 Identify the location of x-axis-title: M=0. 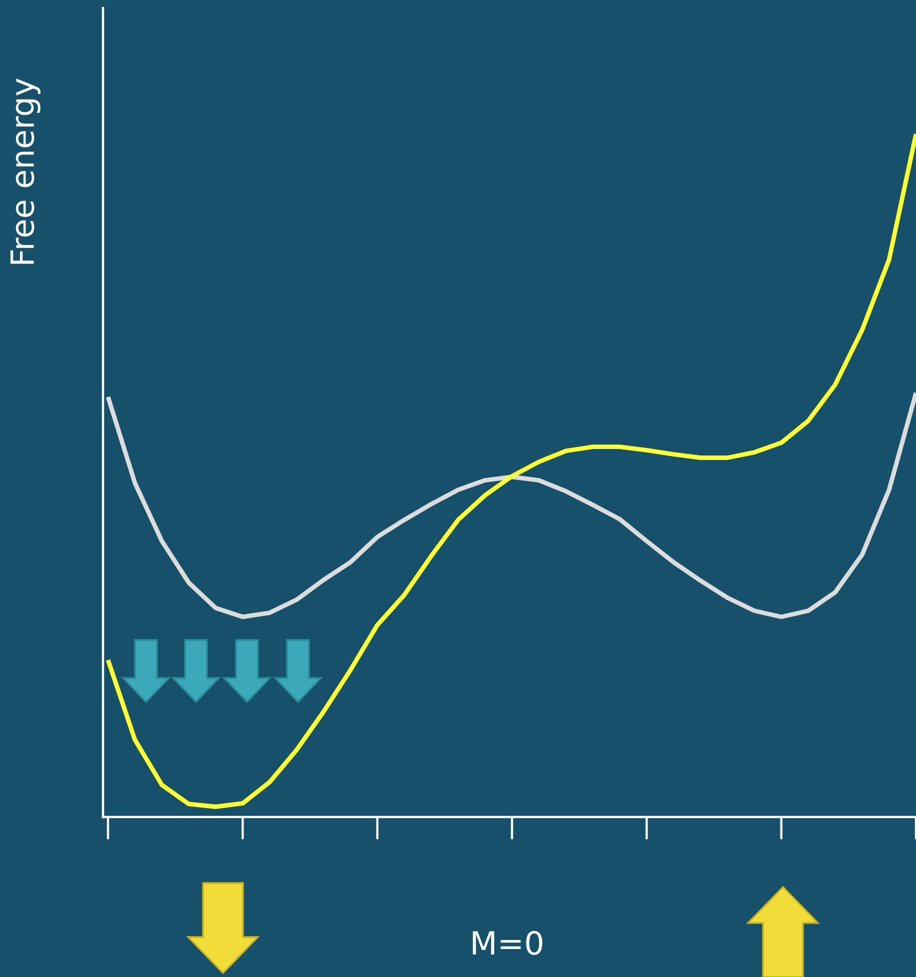
(507, 942).